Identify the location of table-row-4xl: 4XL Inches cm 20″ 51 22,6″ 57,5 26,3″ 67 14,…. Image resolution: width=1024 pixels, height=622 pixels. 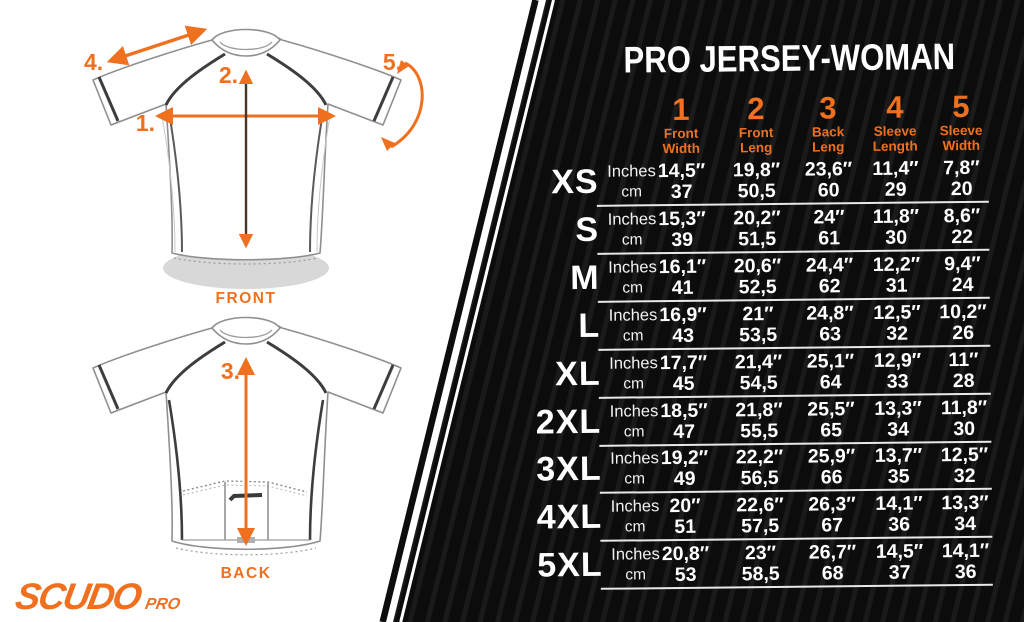
(773, 515).